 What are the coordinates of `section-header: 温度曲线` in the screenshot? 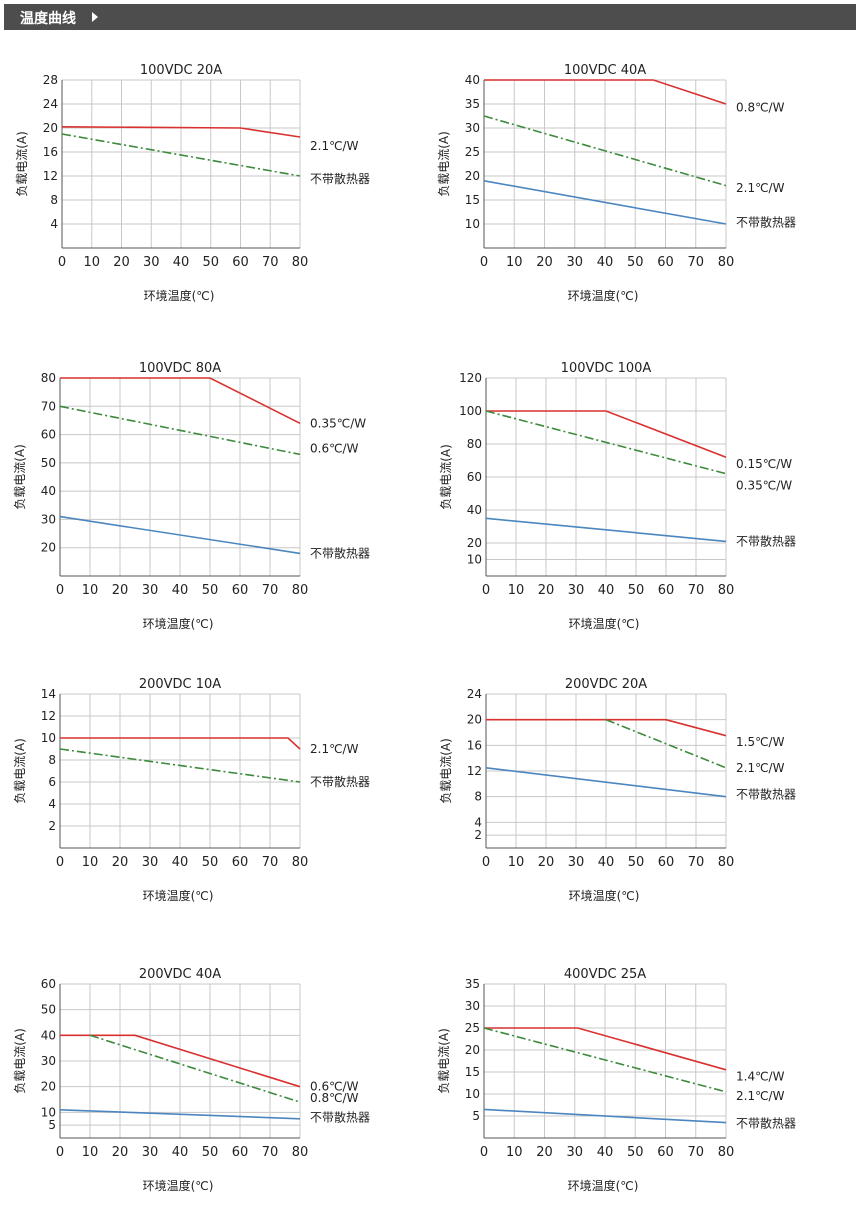 It's located at (430, 17).